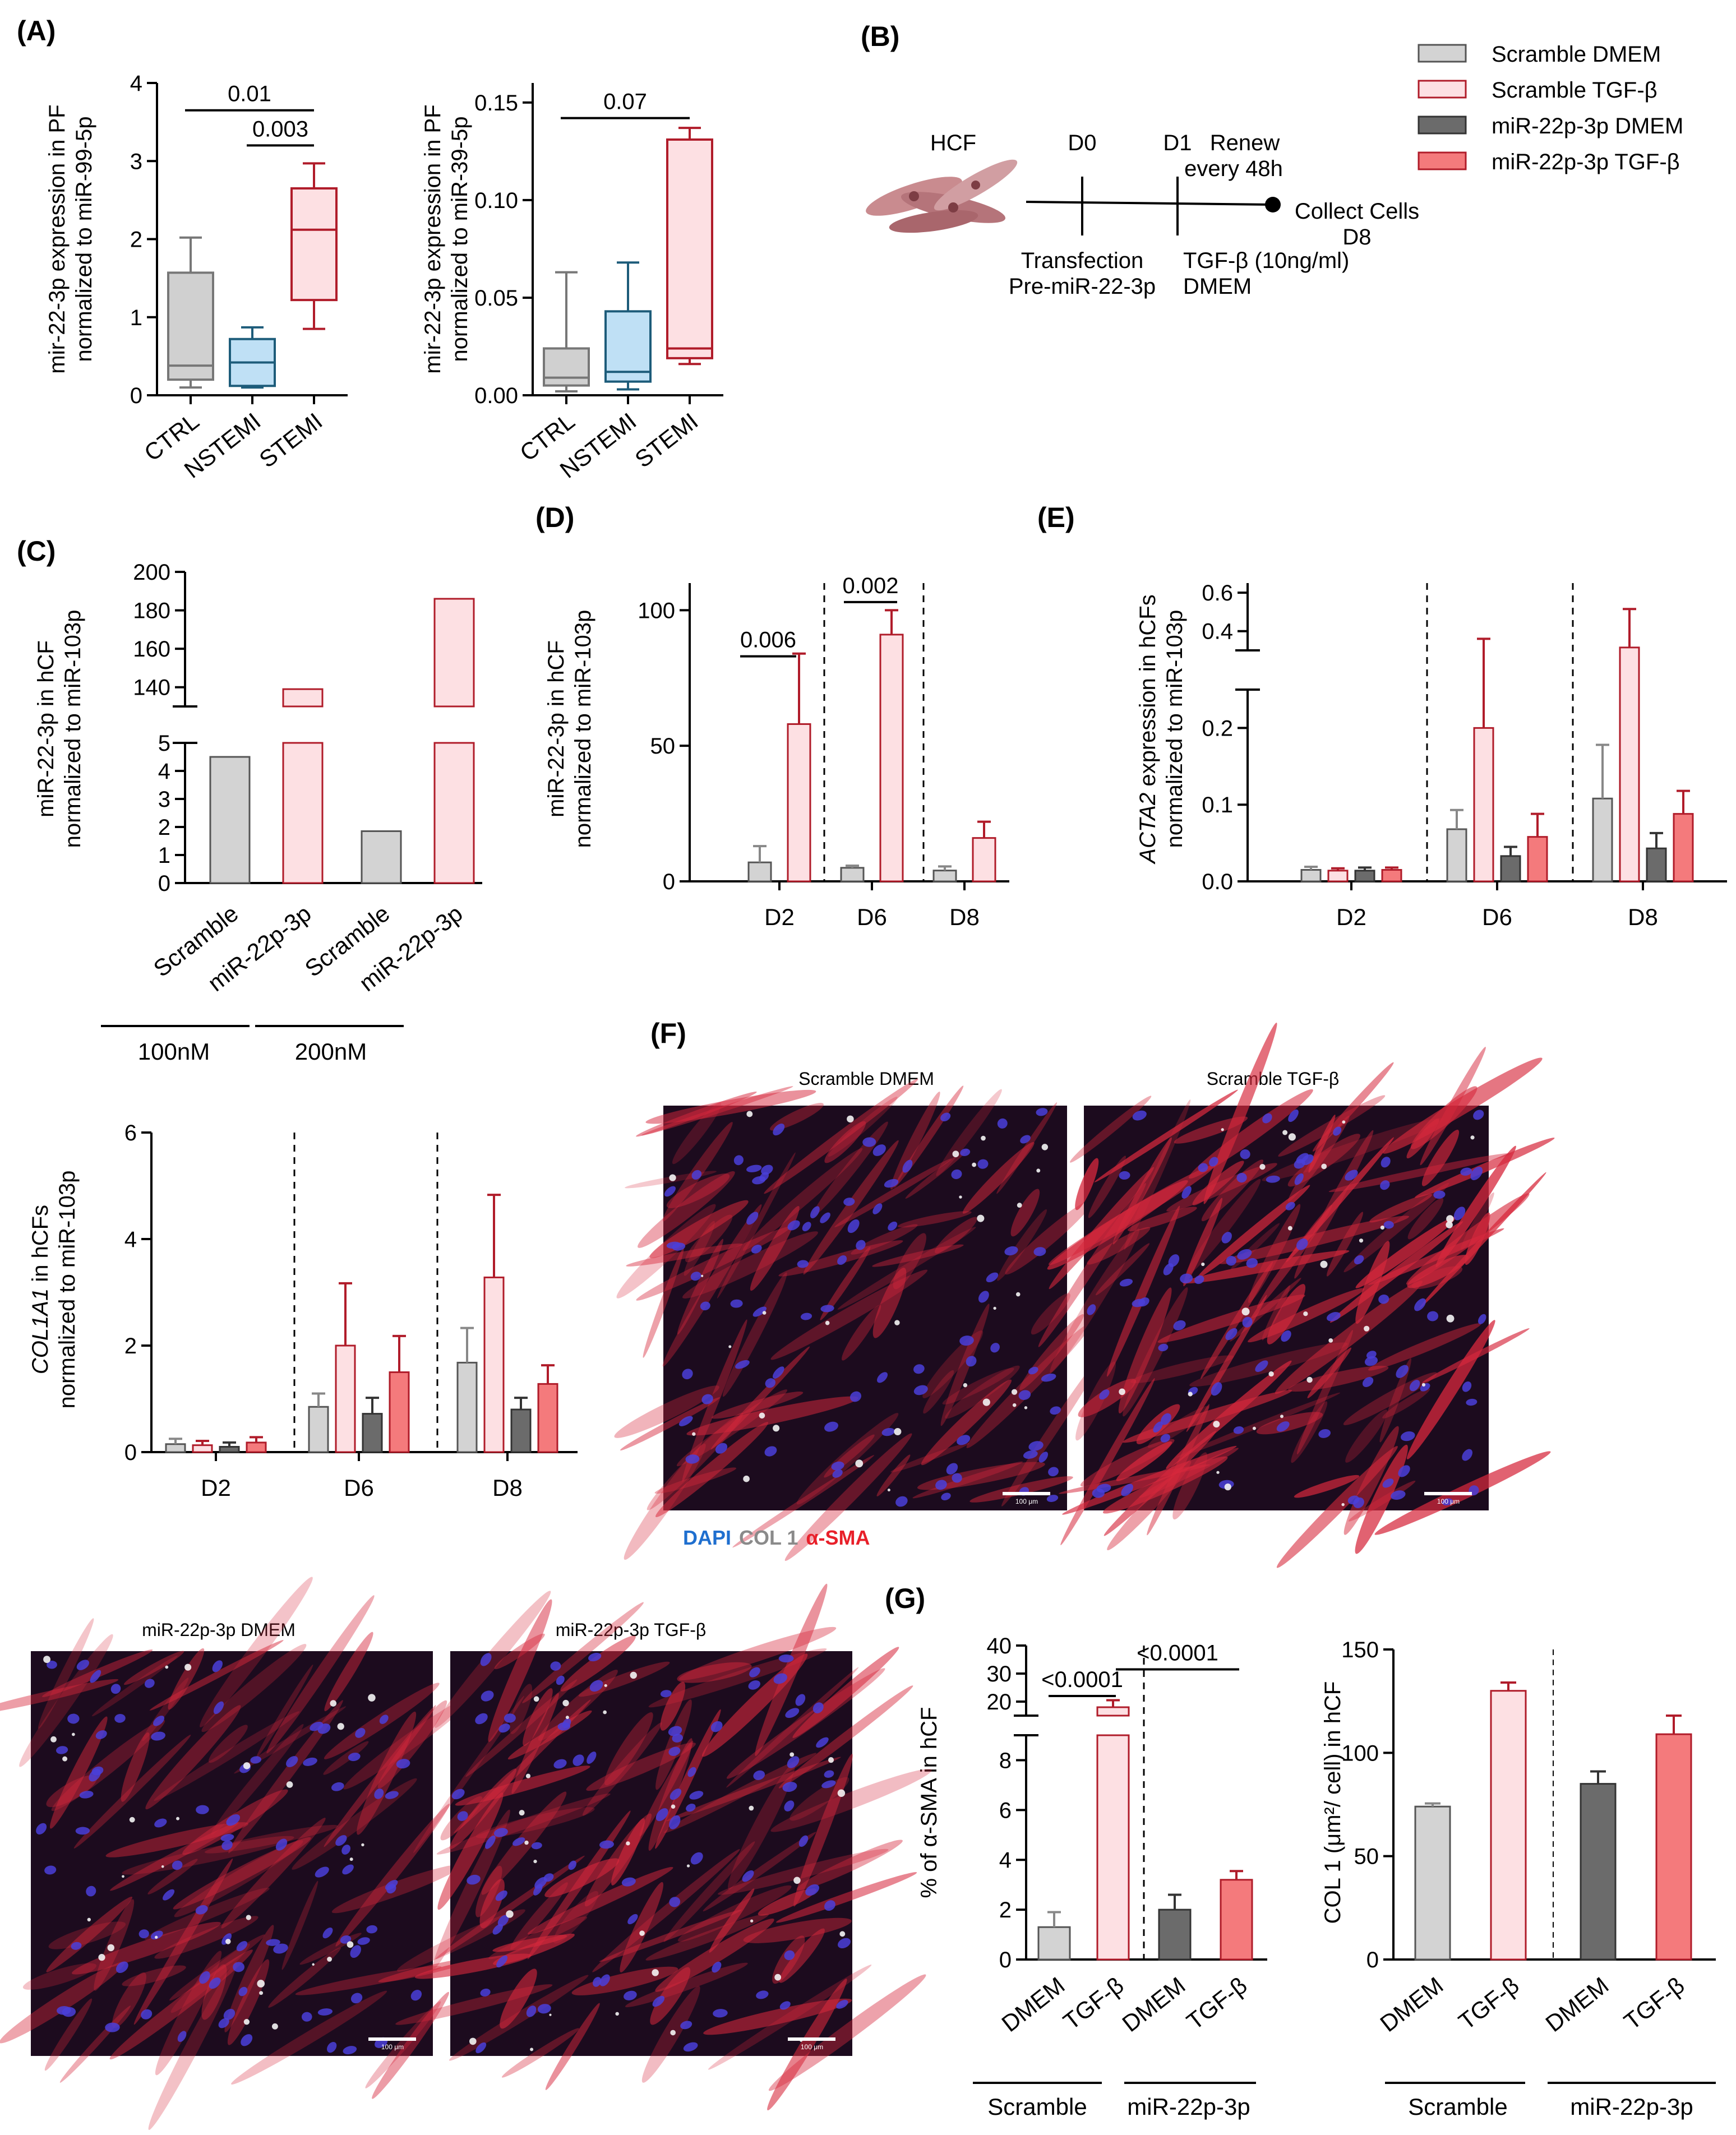 The image size is (1736, 2135). I want to click on x-tick-label: D2, so click(1351, 917).